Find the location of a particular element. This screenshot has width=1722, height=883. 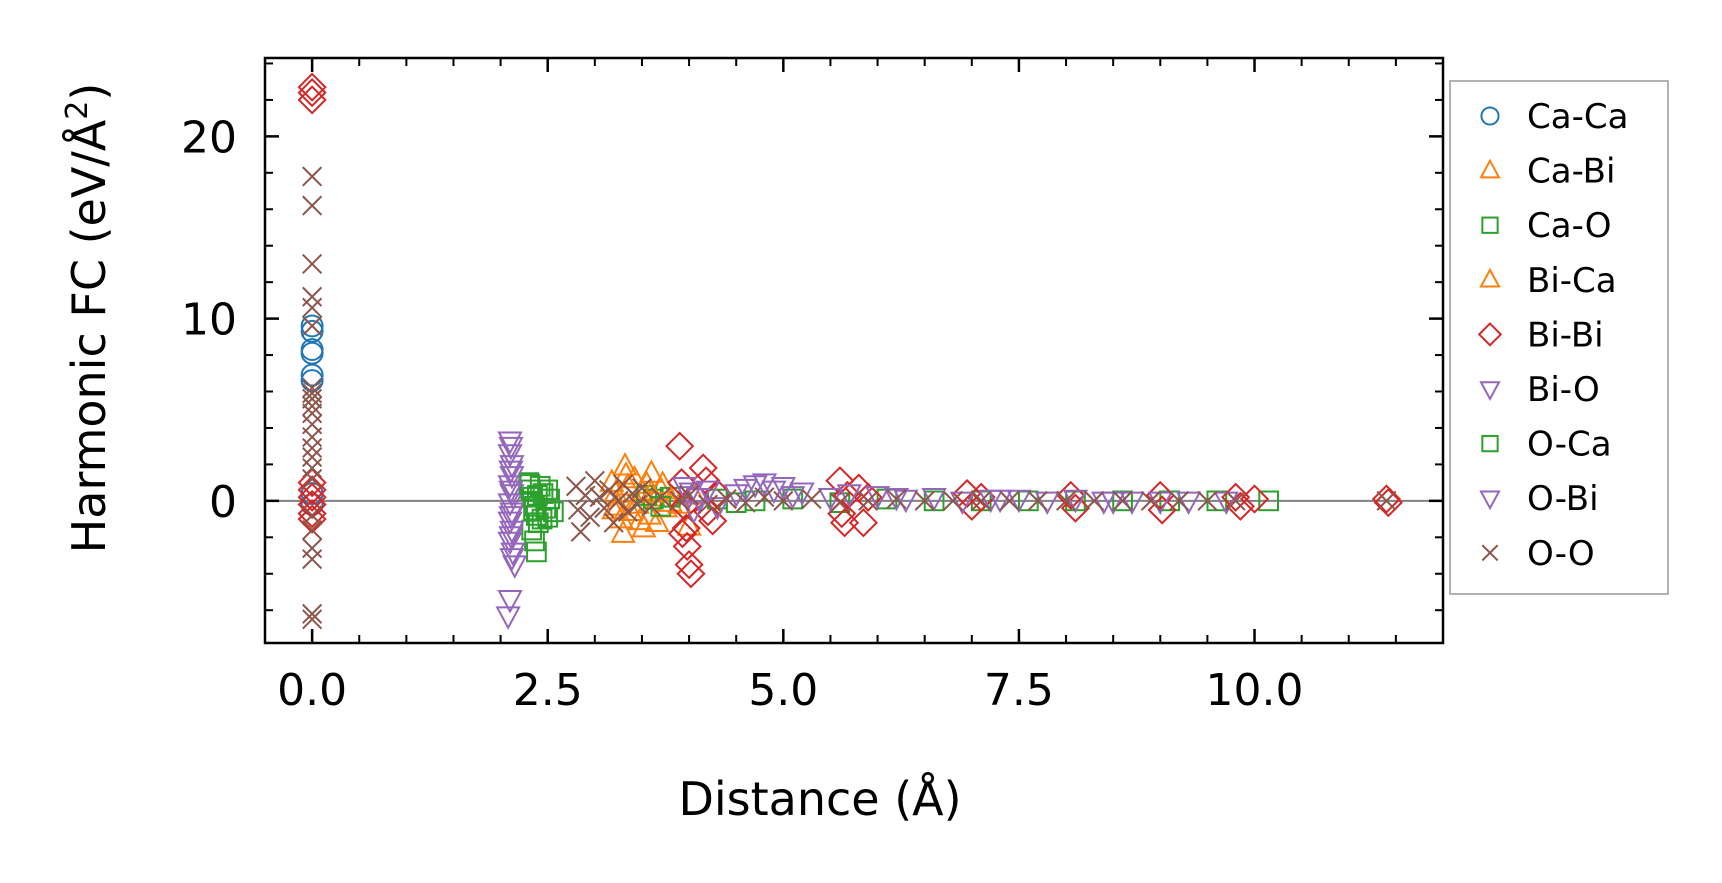

data-point-o-ca is located at coordinates (548, 490).